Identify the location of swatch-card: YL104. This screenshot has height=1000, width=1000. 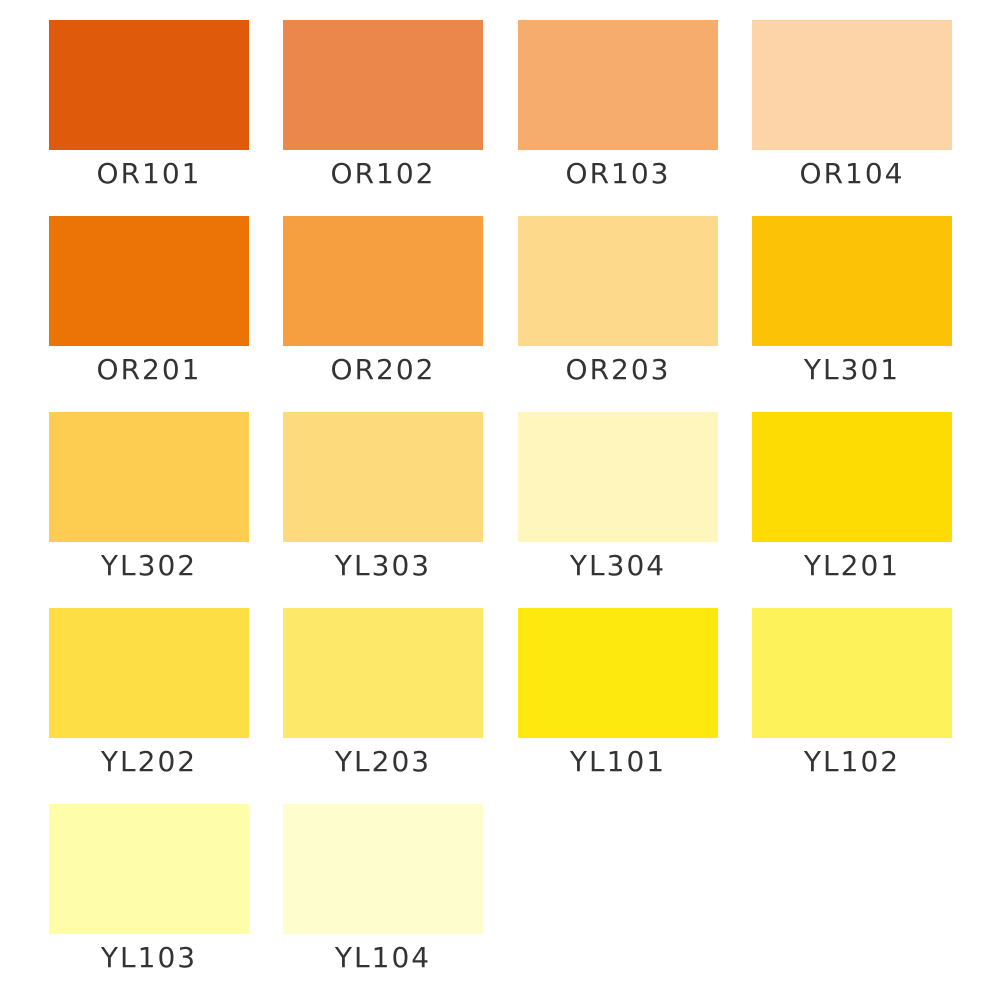
(383, 894).